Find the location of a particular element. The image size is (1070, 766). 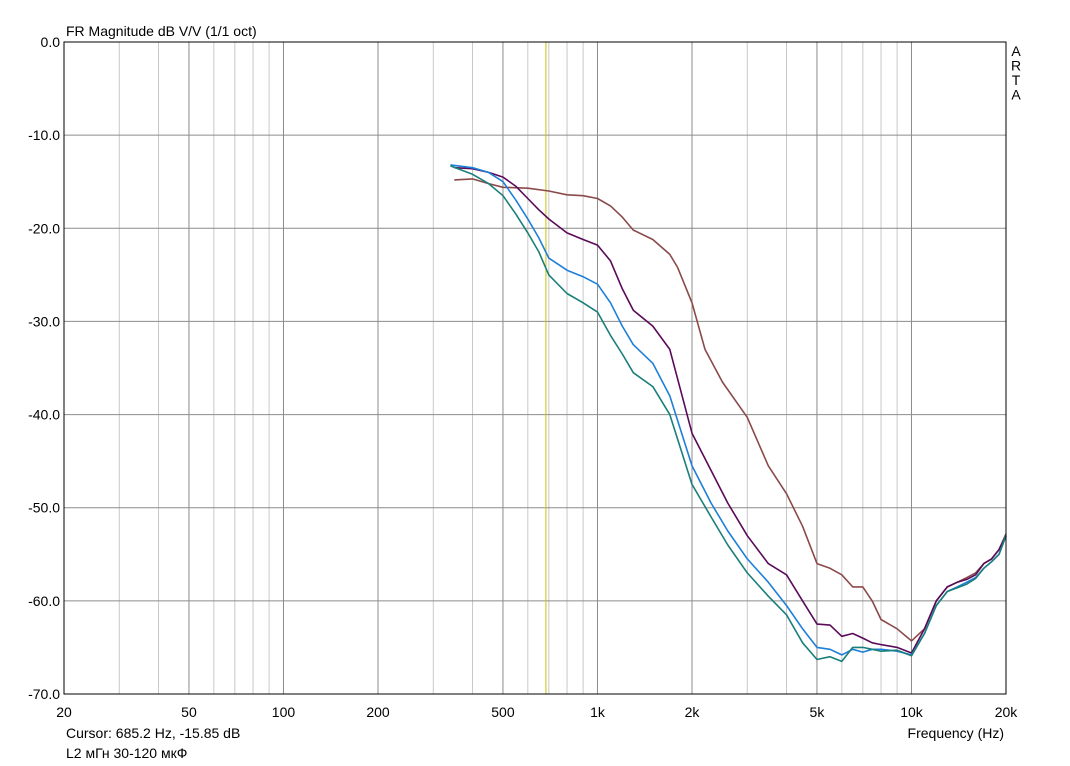

x-tick-label: 100 is located at coordinates (284, 712).